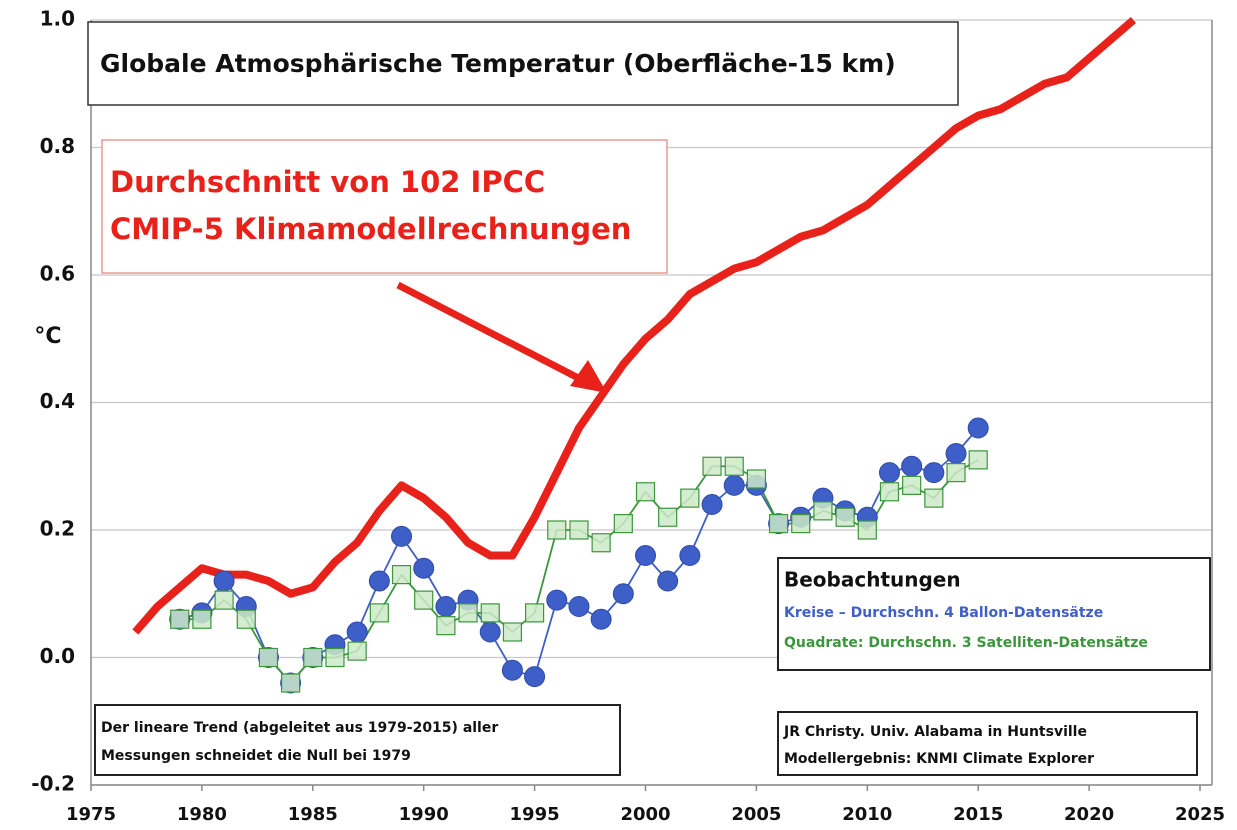  Describe the element at coordinates (91, 814) in the screenshot. I see `x-tick-label: 1975` at that location.